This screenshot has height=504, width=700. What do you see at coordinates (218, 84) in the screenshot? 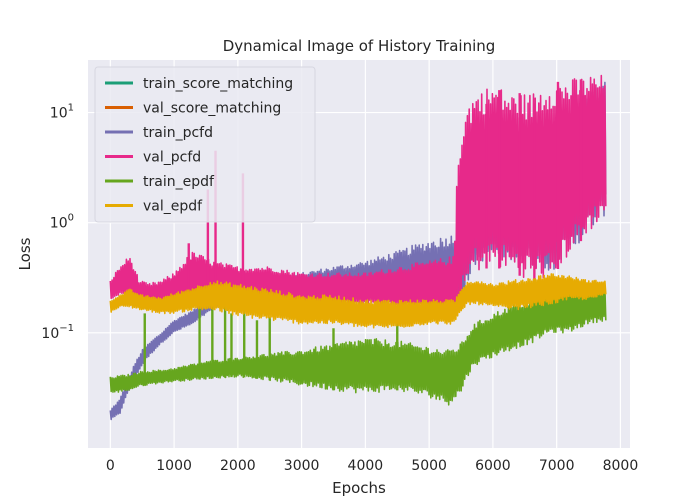
I see `legend-label: train_score_matching` at bounding box center [218, 84].